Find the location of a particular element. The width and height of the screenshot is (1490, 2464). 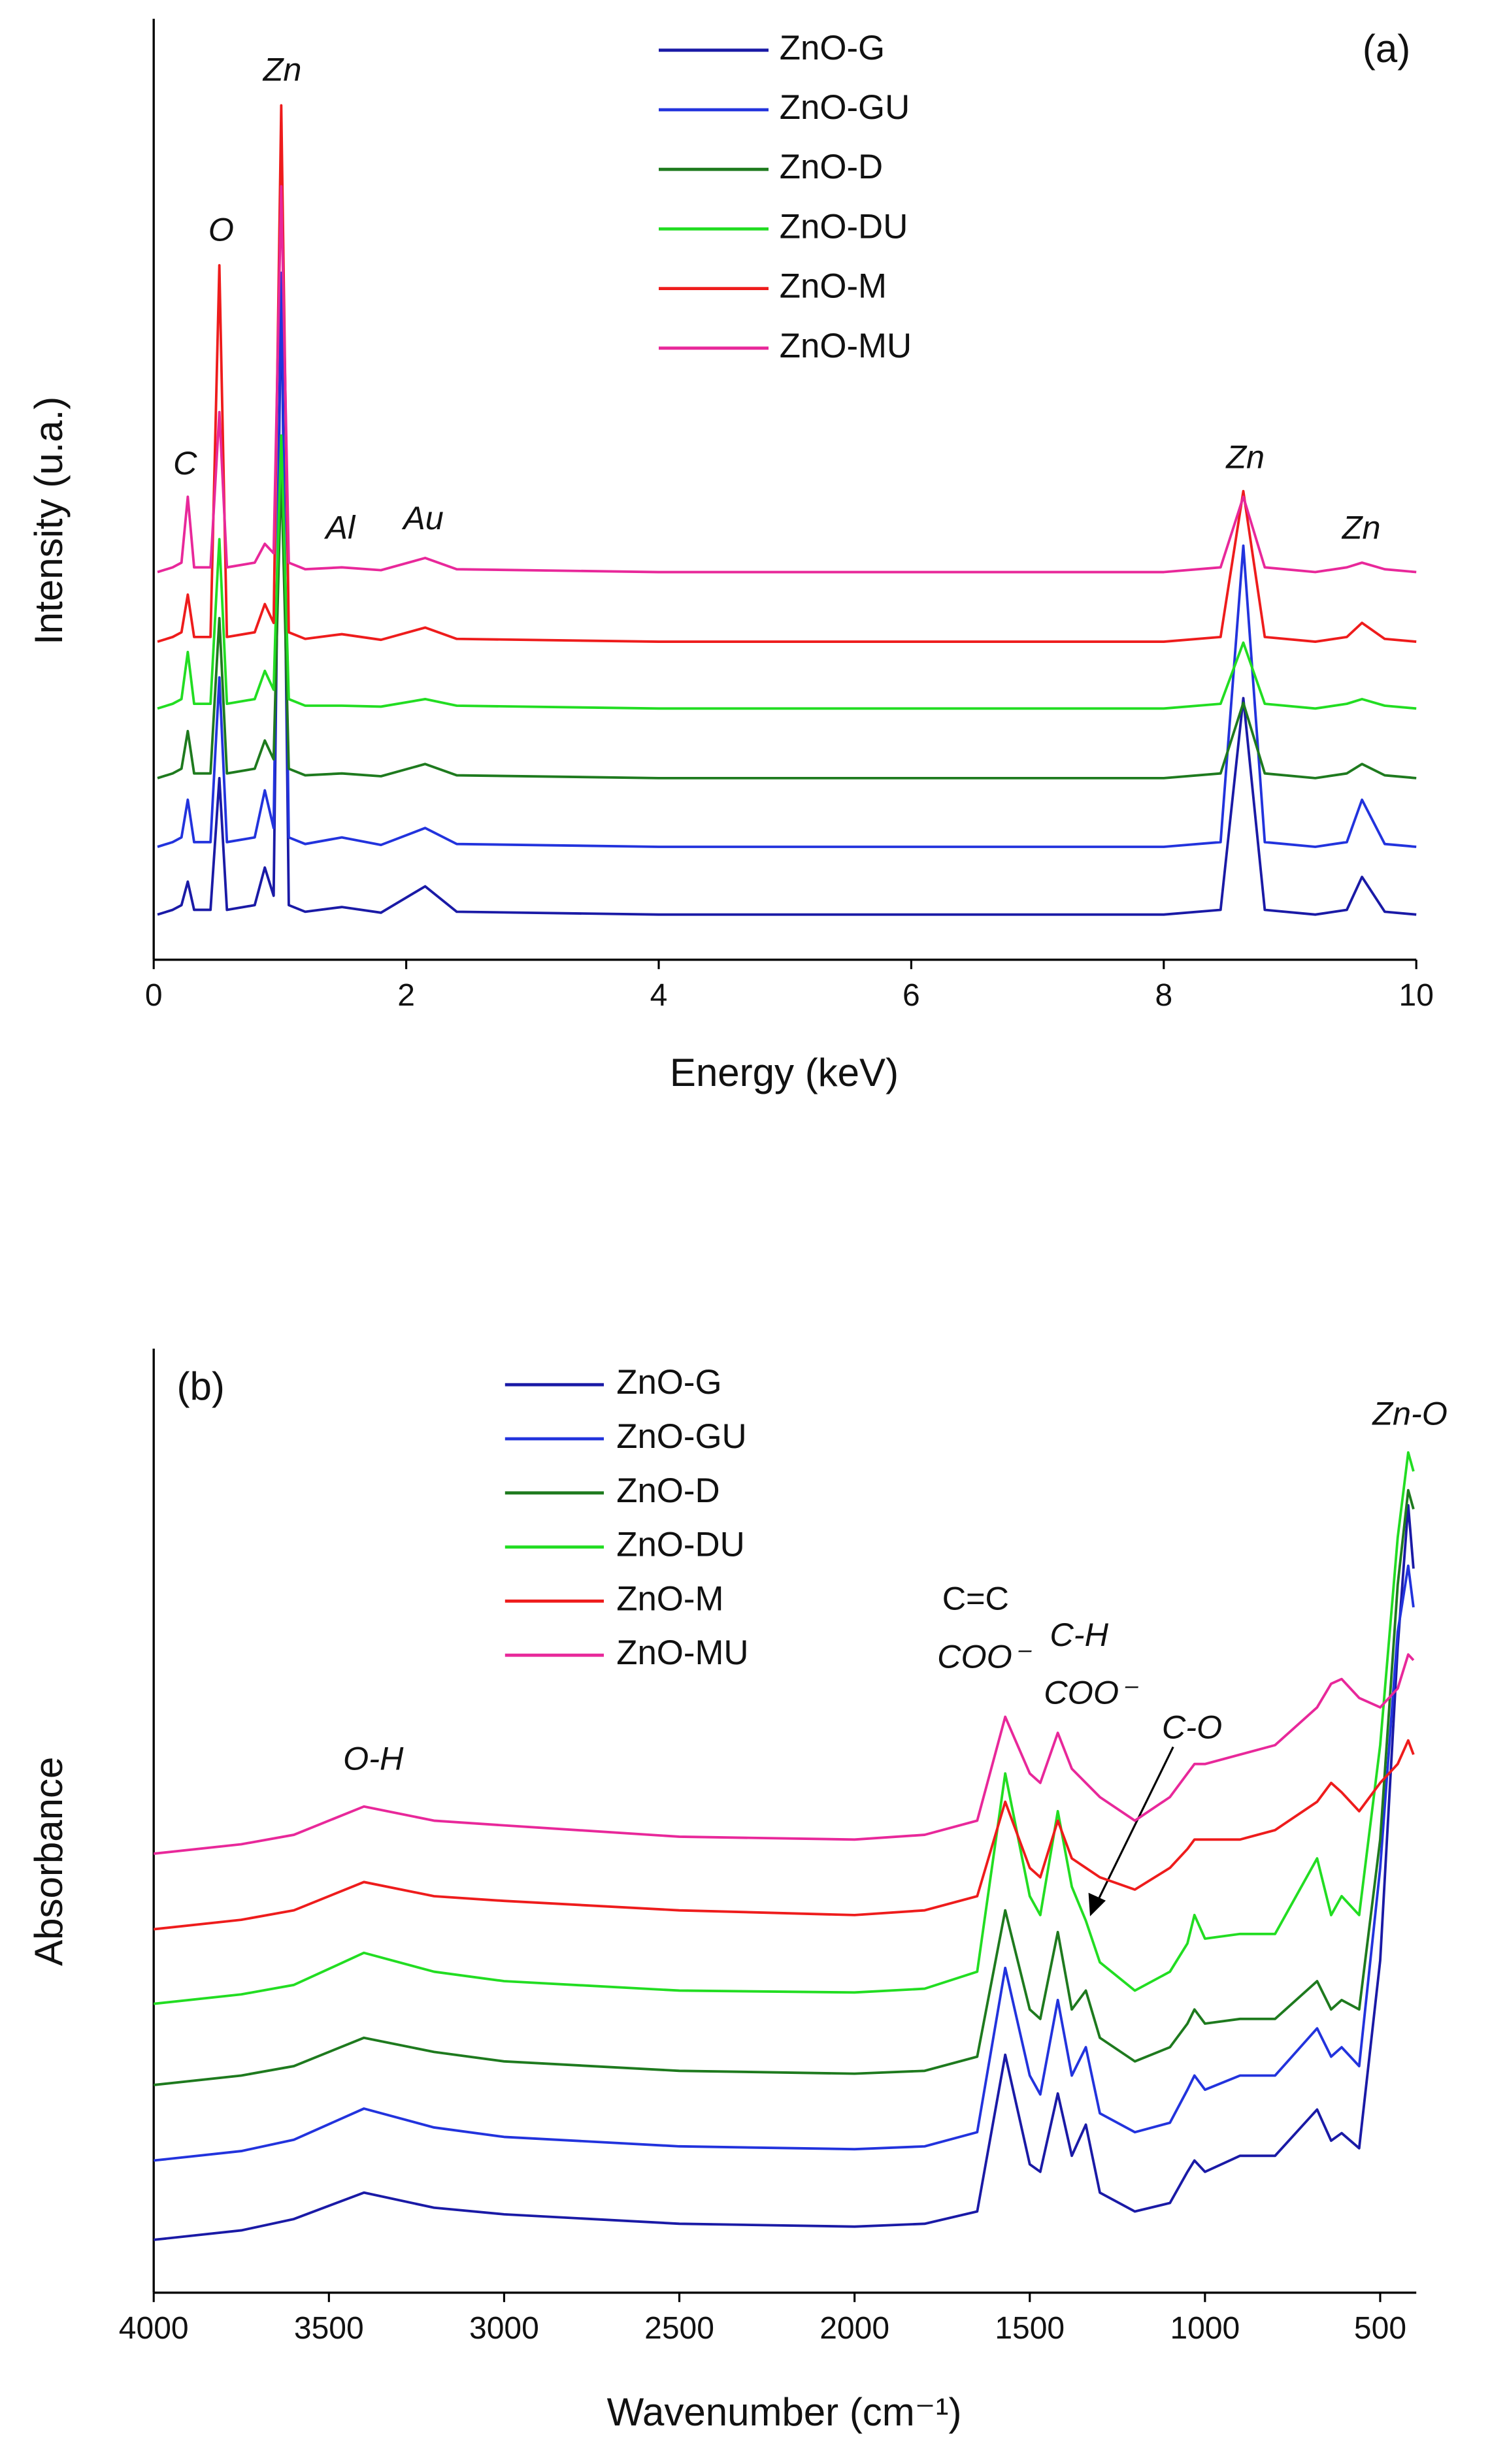

peak-annotation: Zn-O is located at coordinates (1410, 1413).